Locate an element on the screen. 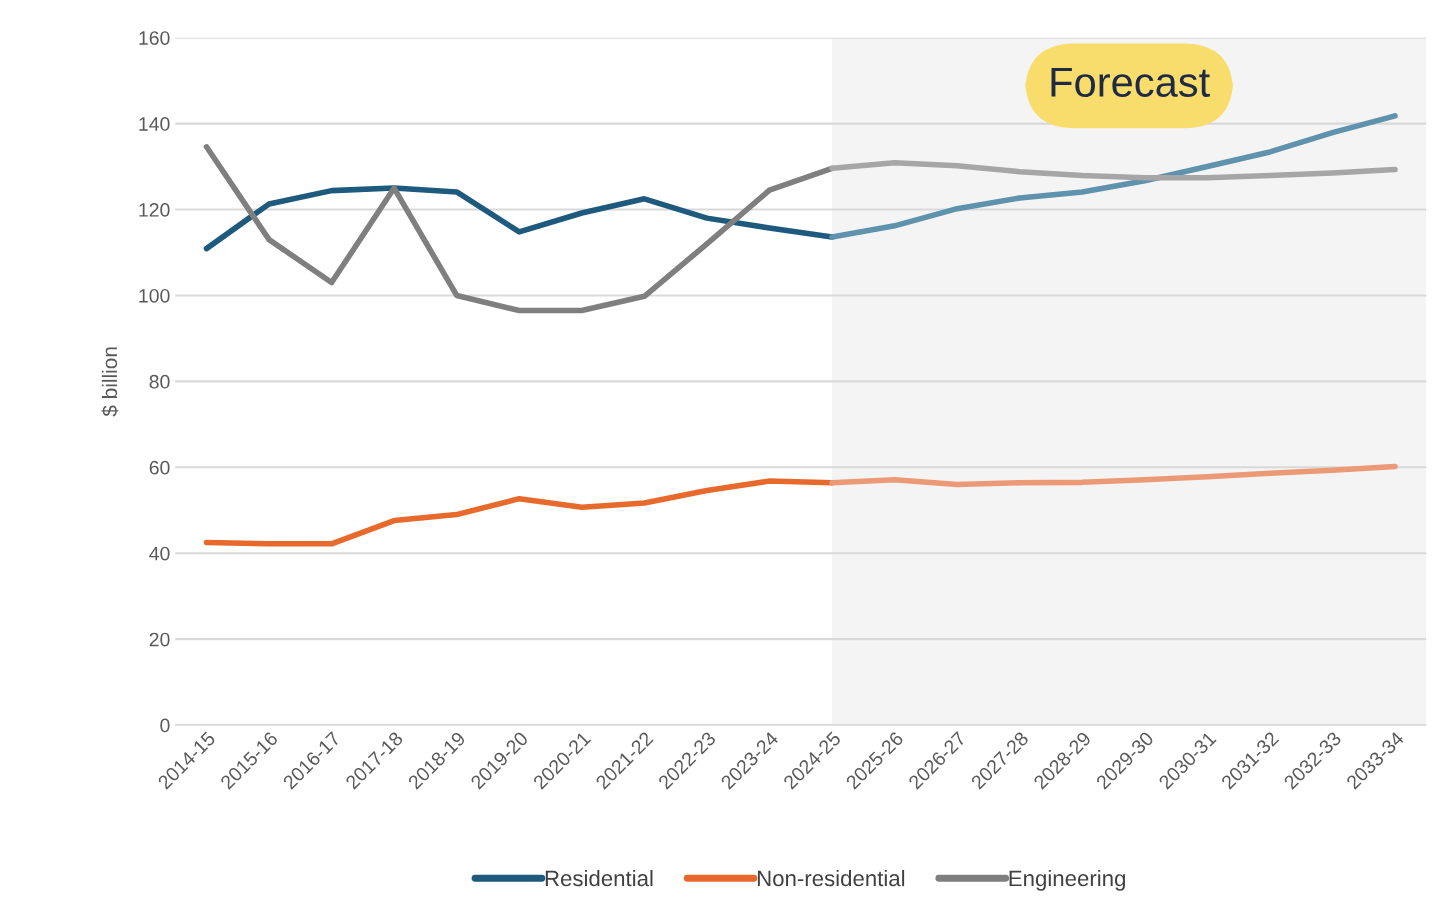  y-tick-label: 20 is located at coordinates (159, 639).